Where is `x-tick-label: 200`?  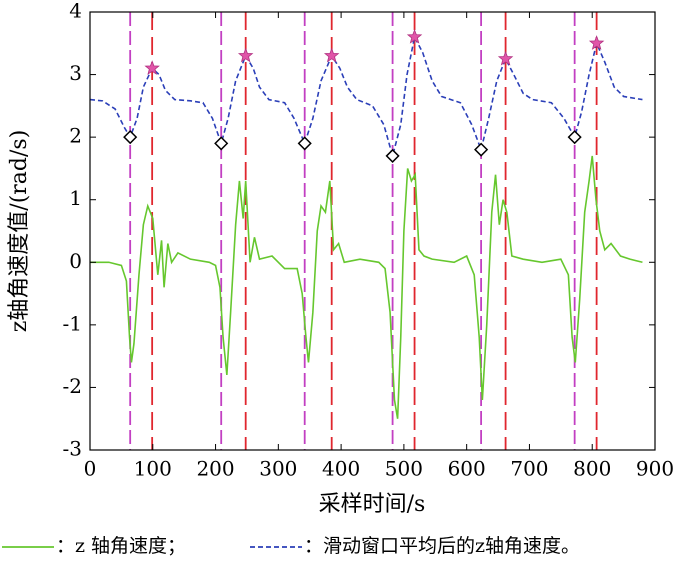 x-tick-label: 200 is located at coordinates (215, 469).